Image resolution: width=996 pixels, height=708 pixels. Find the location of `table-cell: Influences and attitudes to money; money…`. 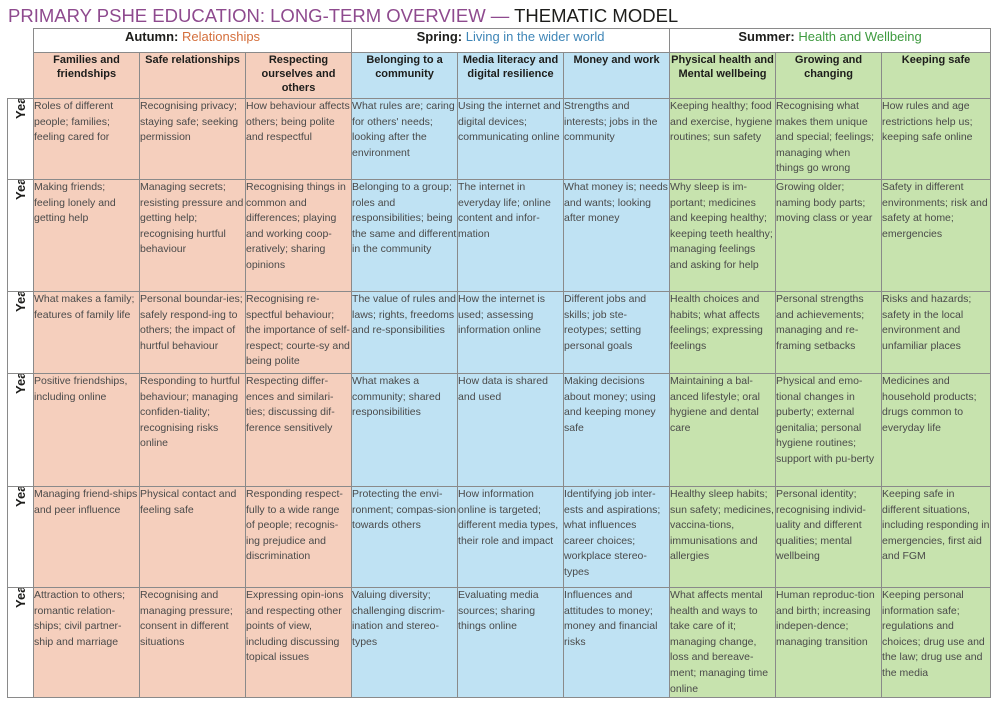

table-cell: Influences and attitudes to money; money… is located at coordinates (617, 642).